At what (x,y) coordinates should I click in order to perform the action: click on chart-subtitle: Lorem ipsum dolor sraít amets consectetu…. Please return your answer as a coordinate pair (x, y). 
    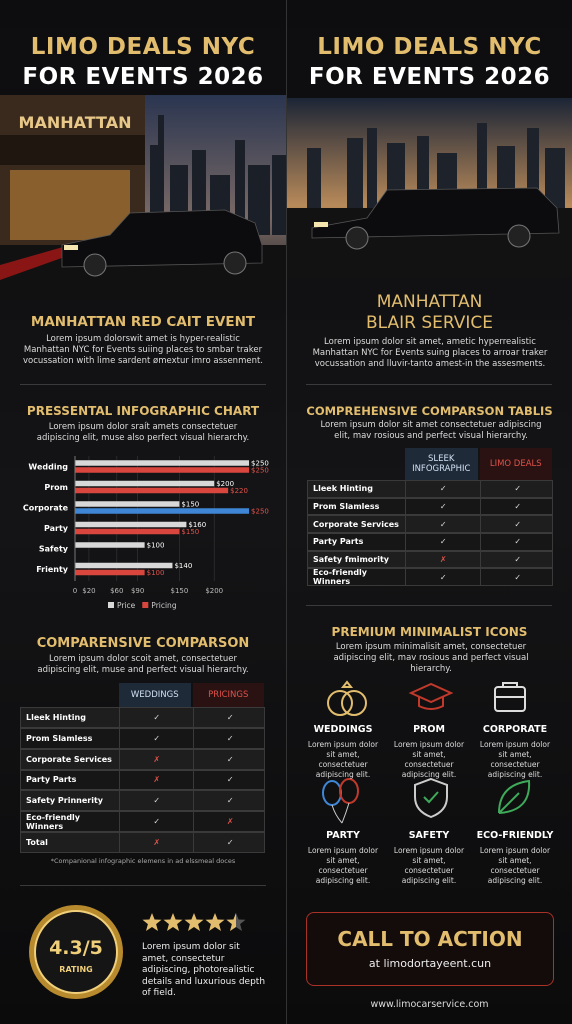
    Looking at the image, I should click on (143, 432).